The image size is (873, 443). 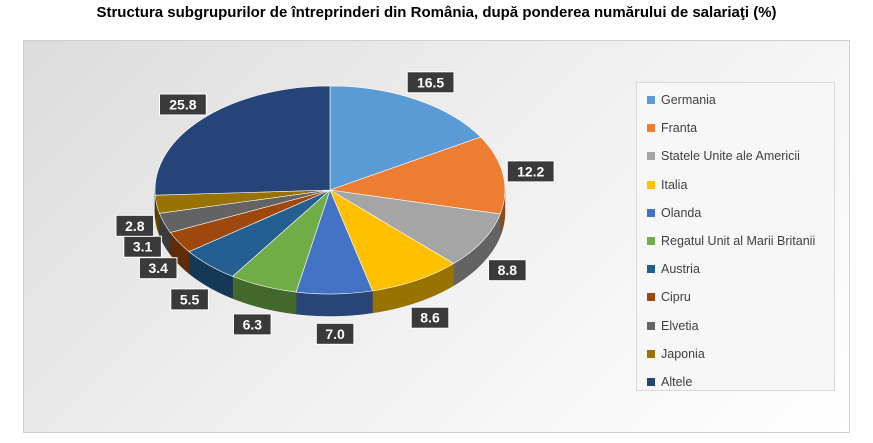 I want to click on data-label-altele: 25.8, so click(x=183, y=104).